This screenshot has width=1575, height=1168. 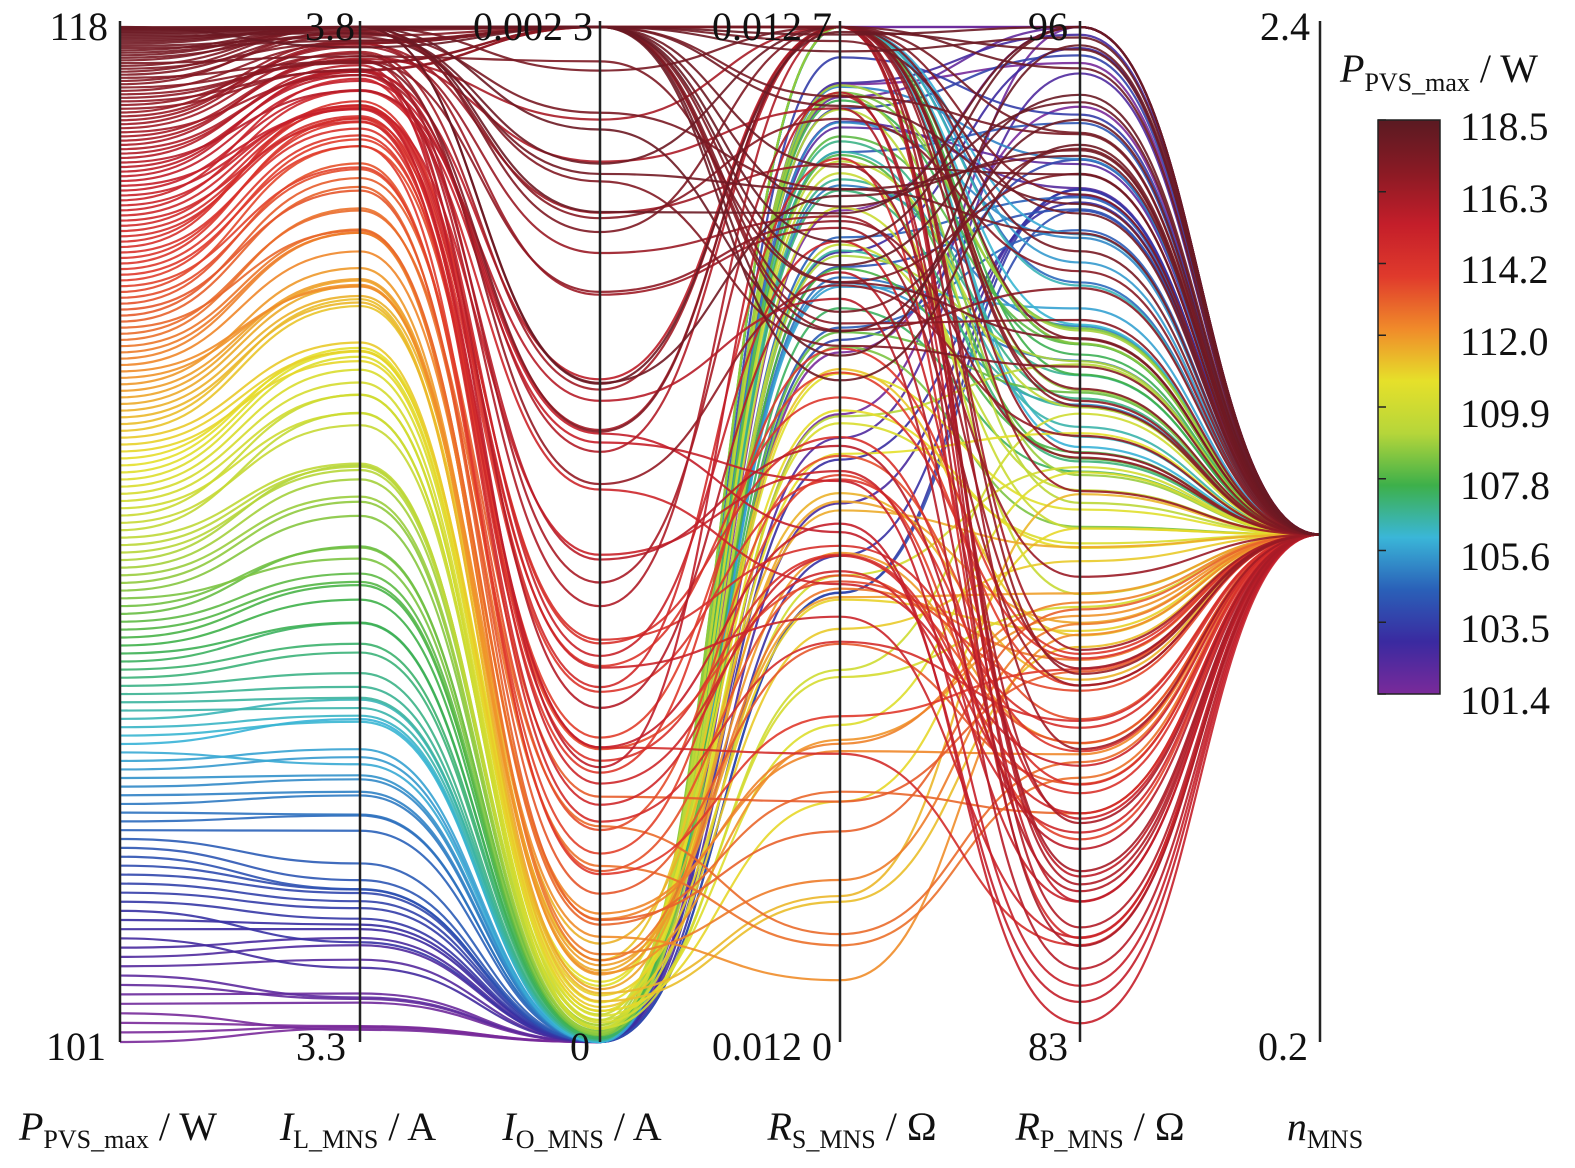 I want to click on axis-rp-max-label: 96, so click(x=1048, y=26).